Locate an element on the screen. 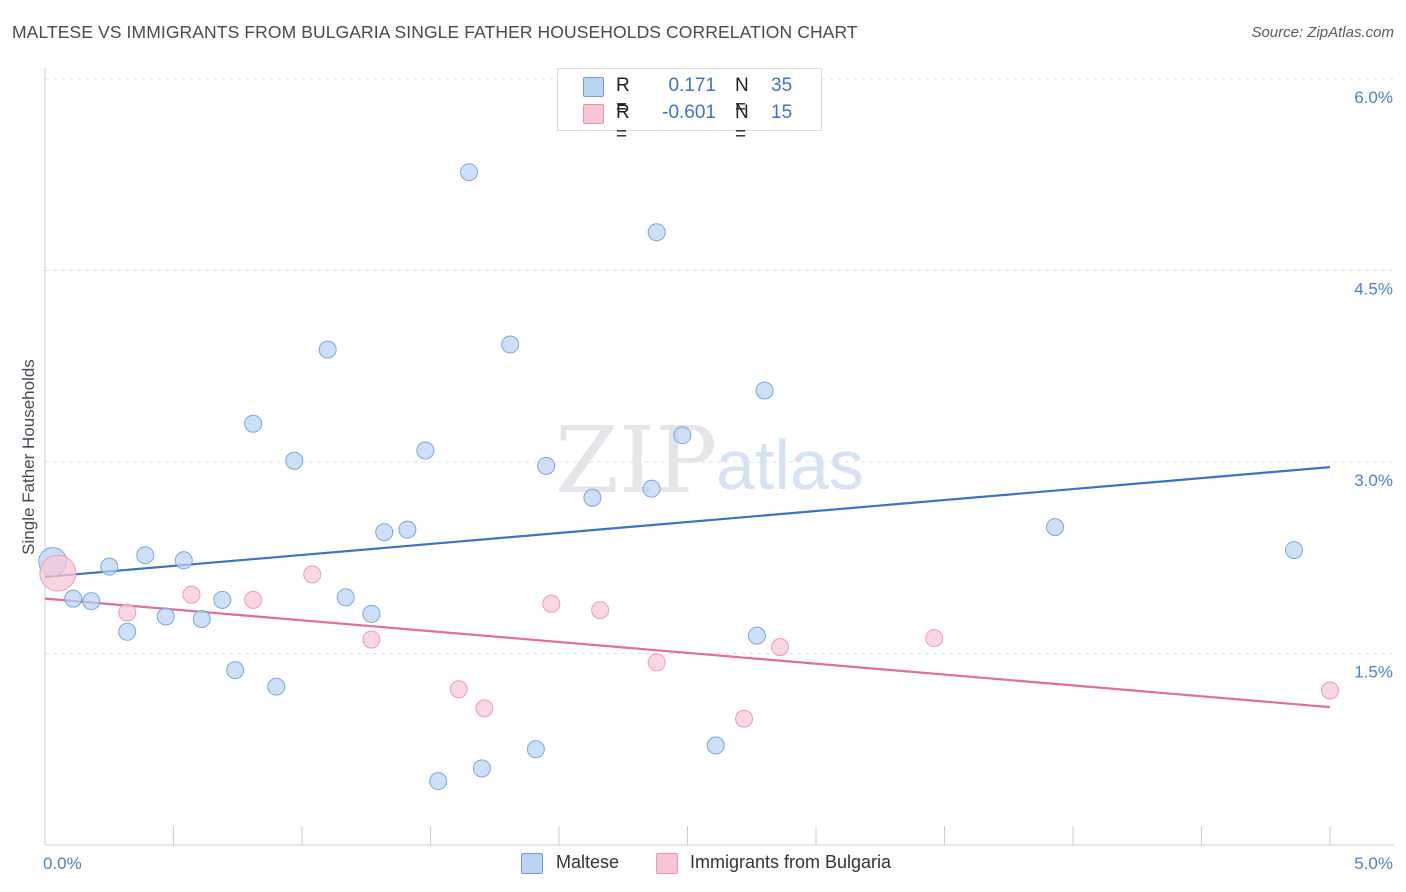  y-tick-label: 6.0% is located at coordinates (1373, 97).